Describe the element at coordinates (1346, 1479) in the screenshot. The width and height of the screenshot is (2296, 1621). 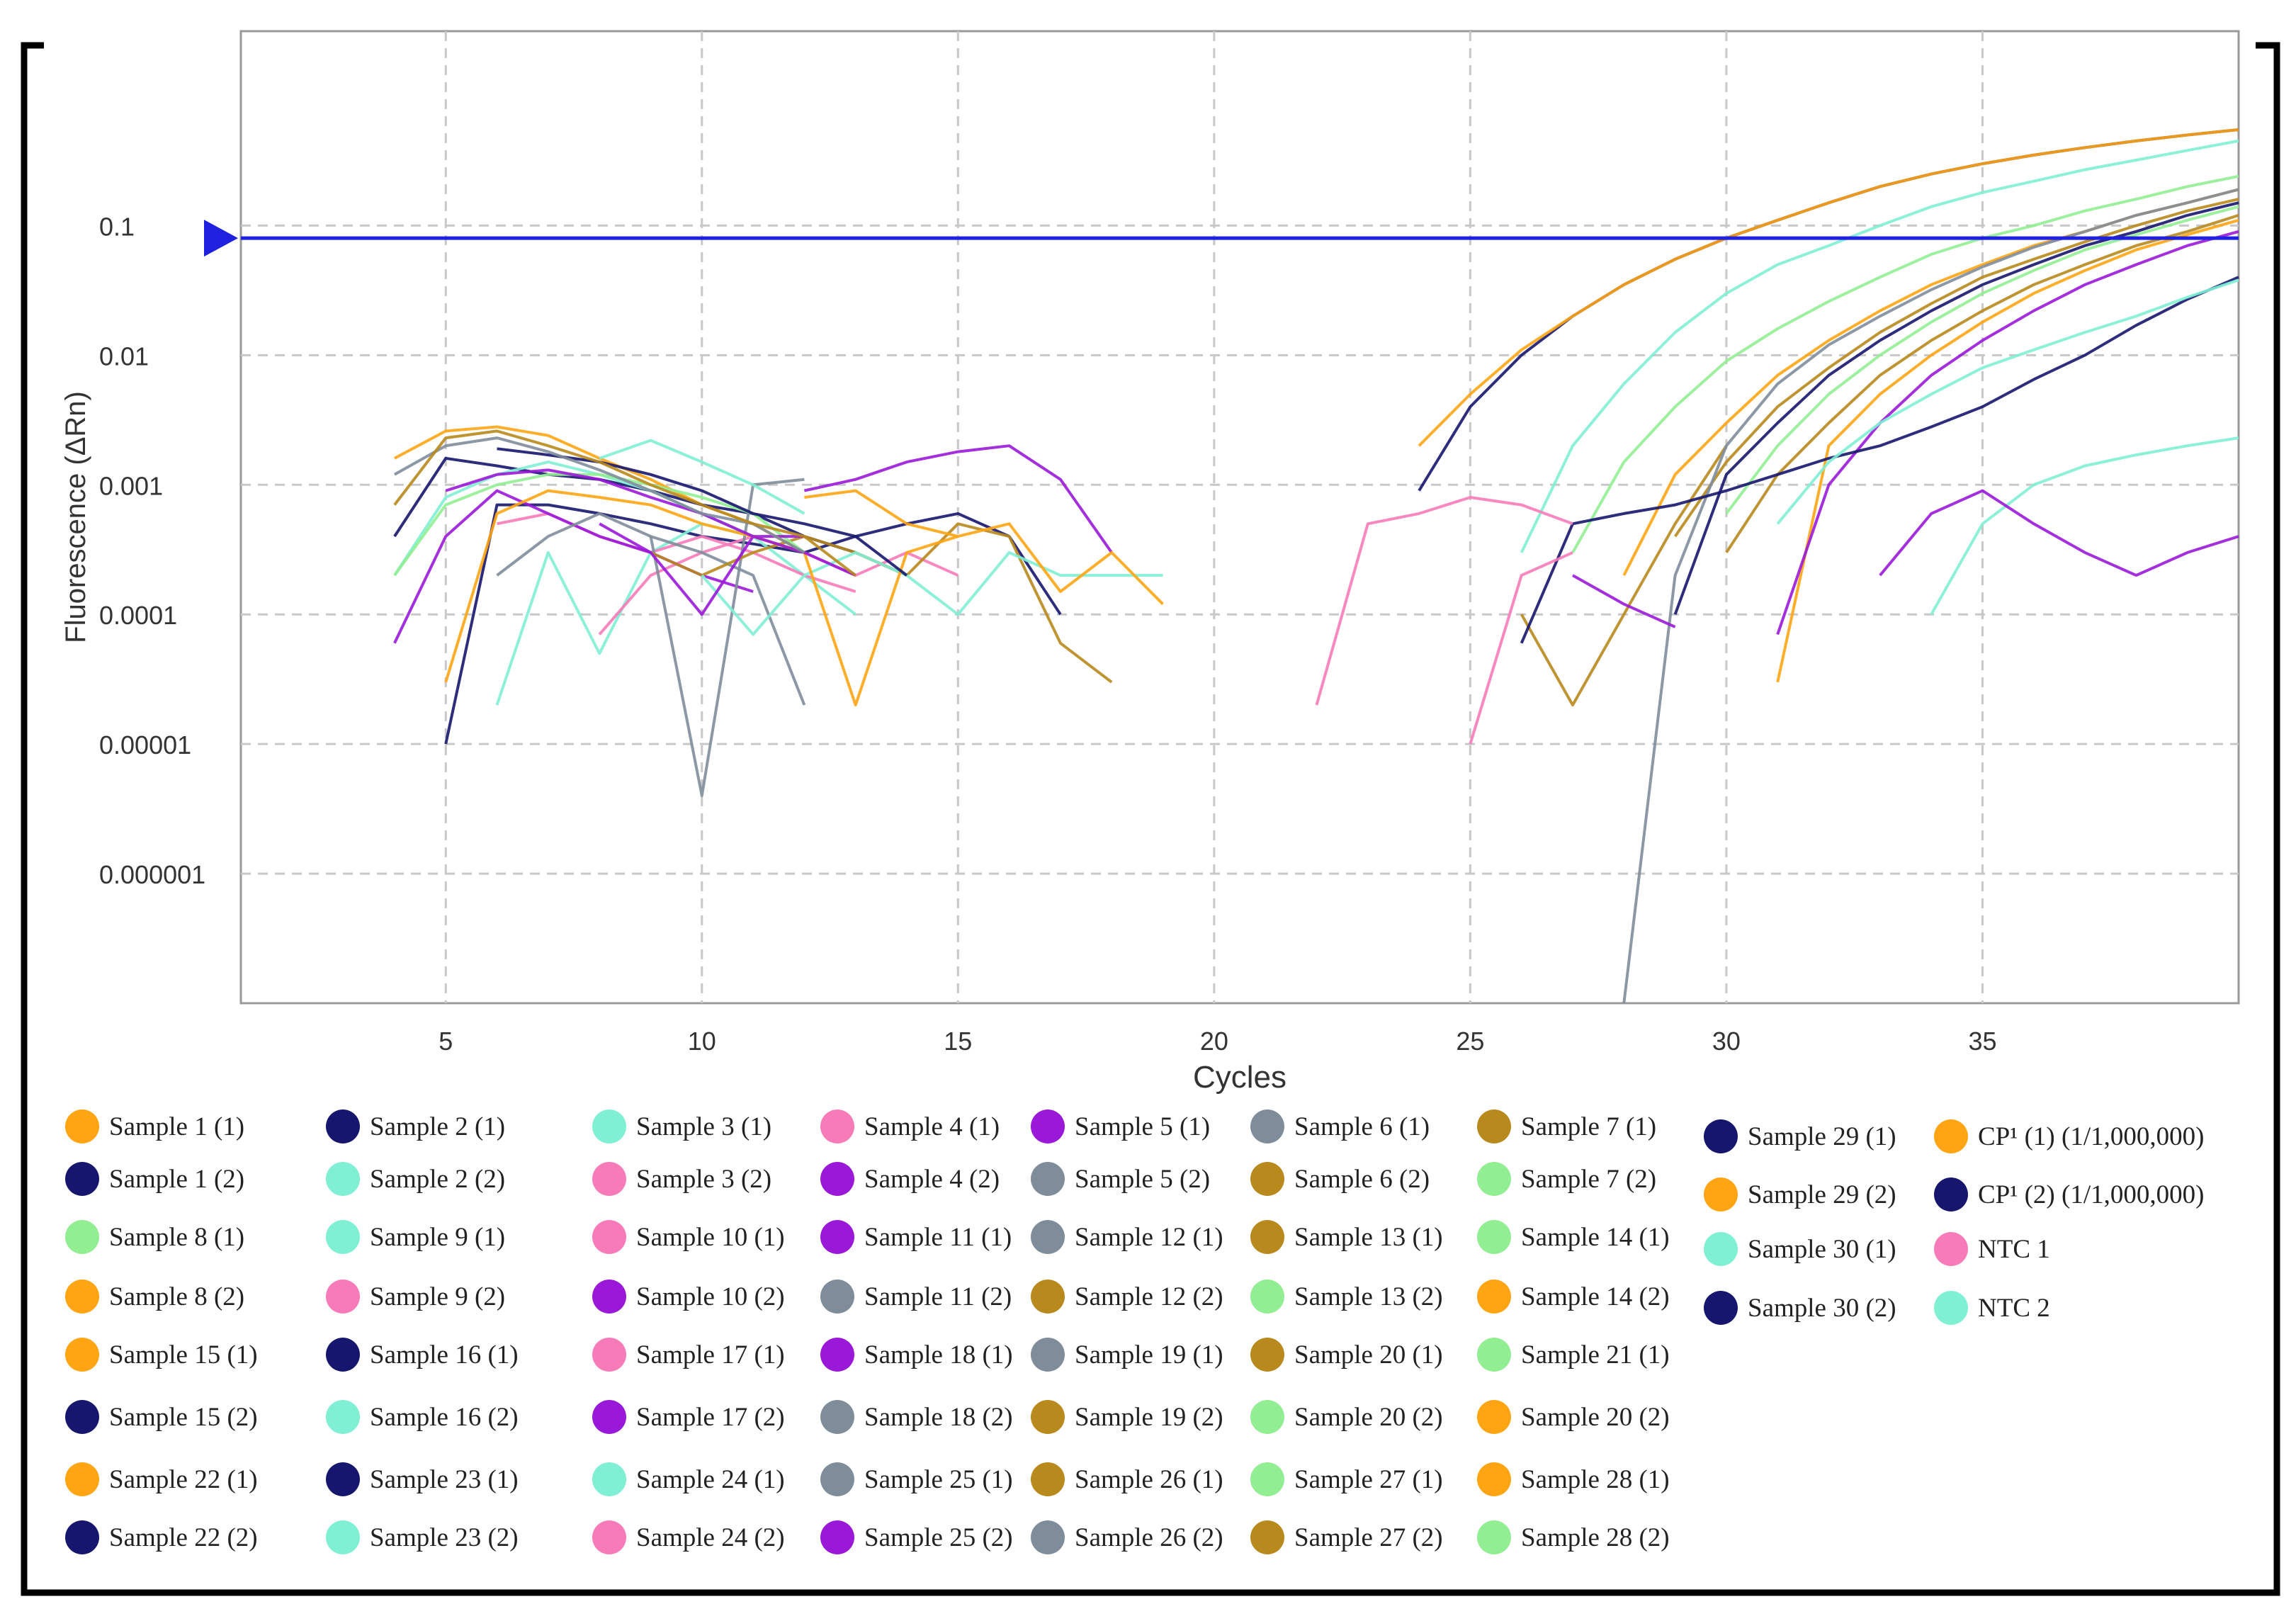
I see `legend-item: Sample 27 (1)` at that location.